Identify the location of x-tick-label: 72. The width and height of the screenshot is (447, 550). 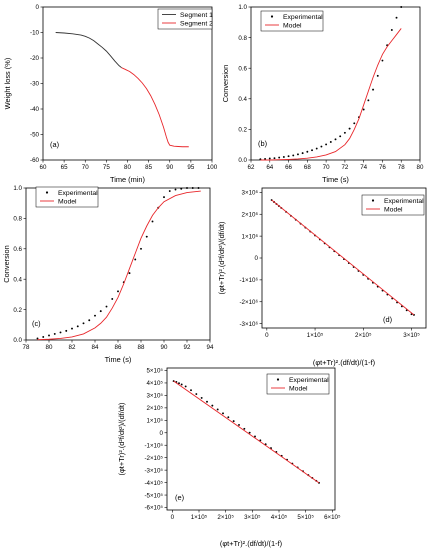
(344, 167).